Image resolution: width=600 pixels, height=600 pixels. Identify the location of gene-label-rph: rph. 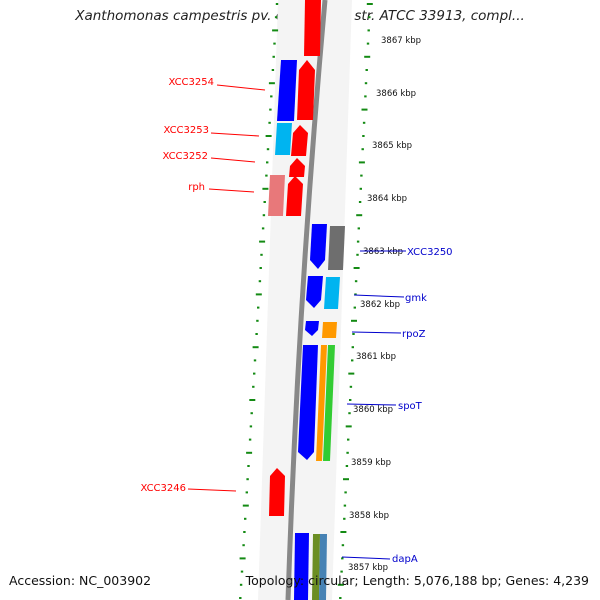
(196, 187).